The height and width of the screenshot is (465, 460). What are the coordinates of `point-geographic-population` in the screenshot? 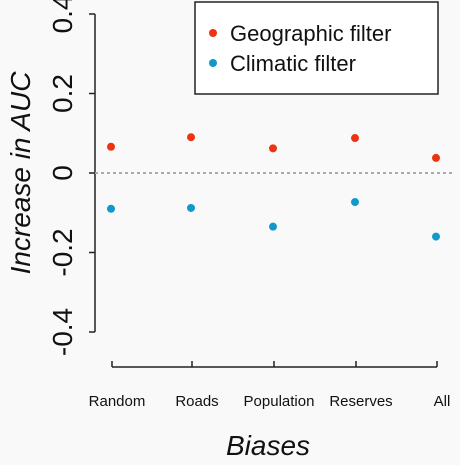 It's located at (273, 148).